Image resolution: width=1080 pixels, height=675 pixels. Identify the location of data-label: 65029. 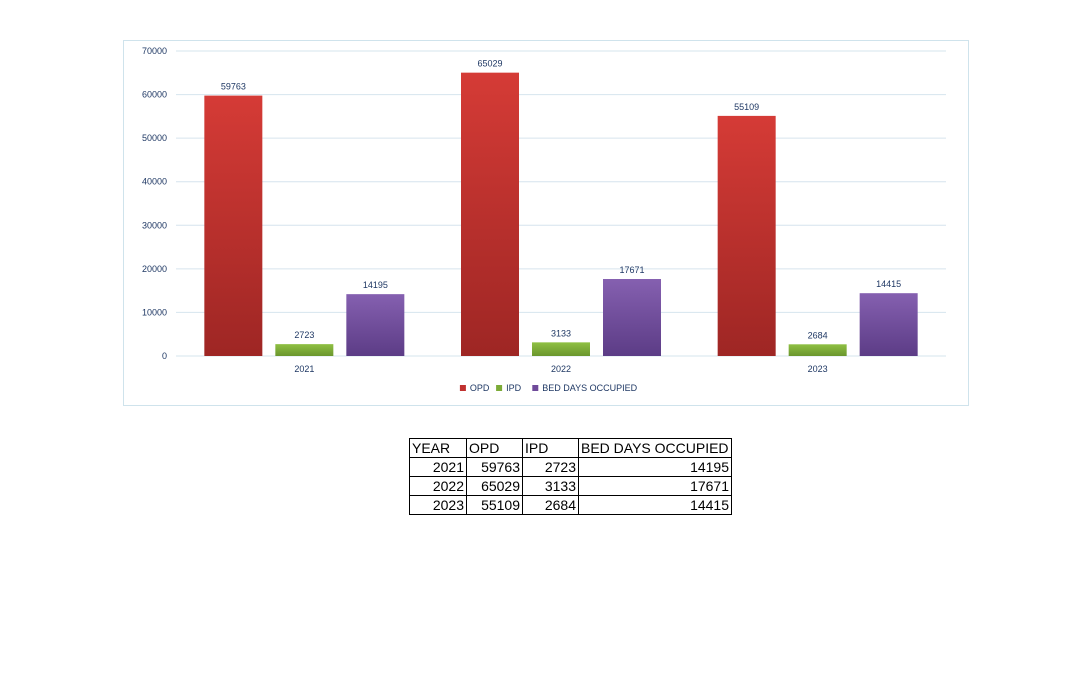
(489, 64).